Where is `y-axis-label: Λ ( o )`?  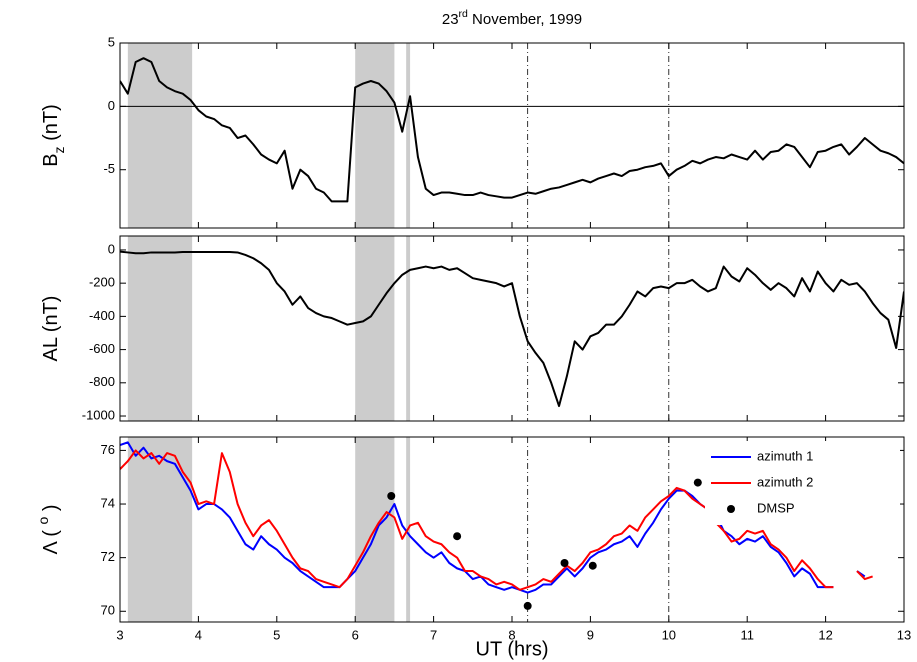
y-axis-label: Λ ( o ) is located at coordinates (49, 529).